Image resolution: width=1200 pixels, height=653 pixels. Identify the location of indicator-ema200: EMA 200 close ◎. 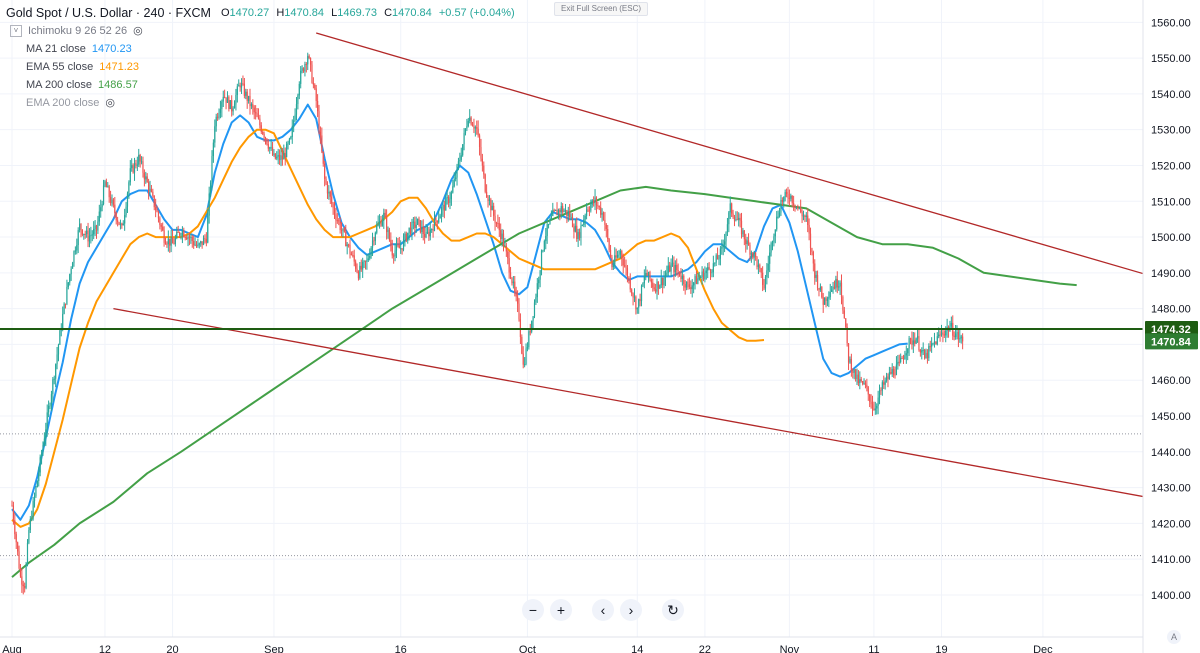
(262, 103).